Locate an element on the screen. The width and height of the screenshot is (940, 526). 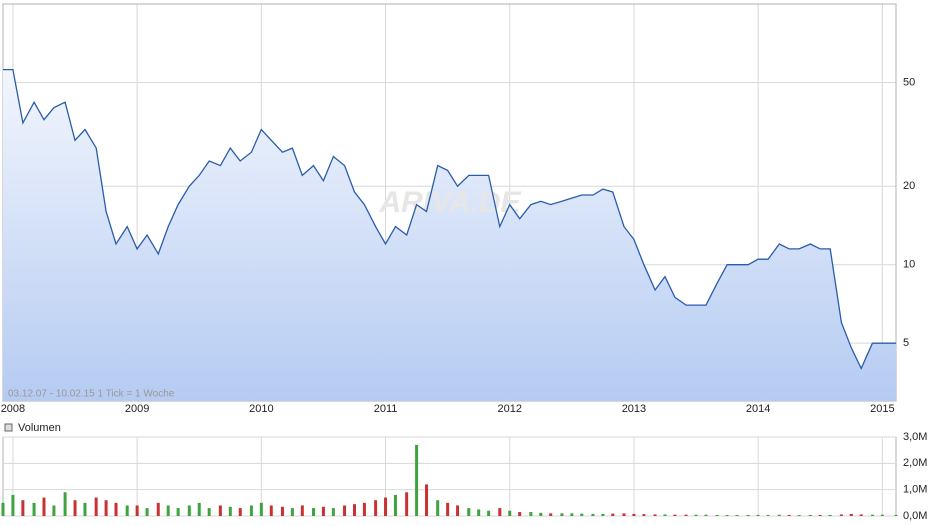
y-tick-label: 0,0M is located at coordinates (915, 516).